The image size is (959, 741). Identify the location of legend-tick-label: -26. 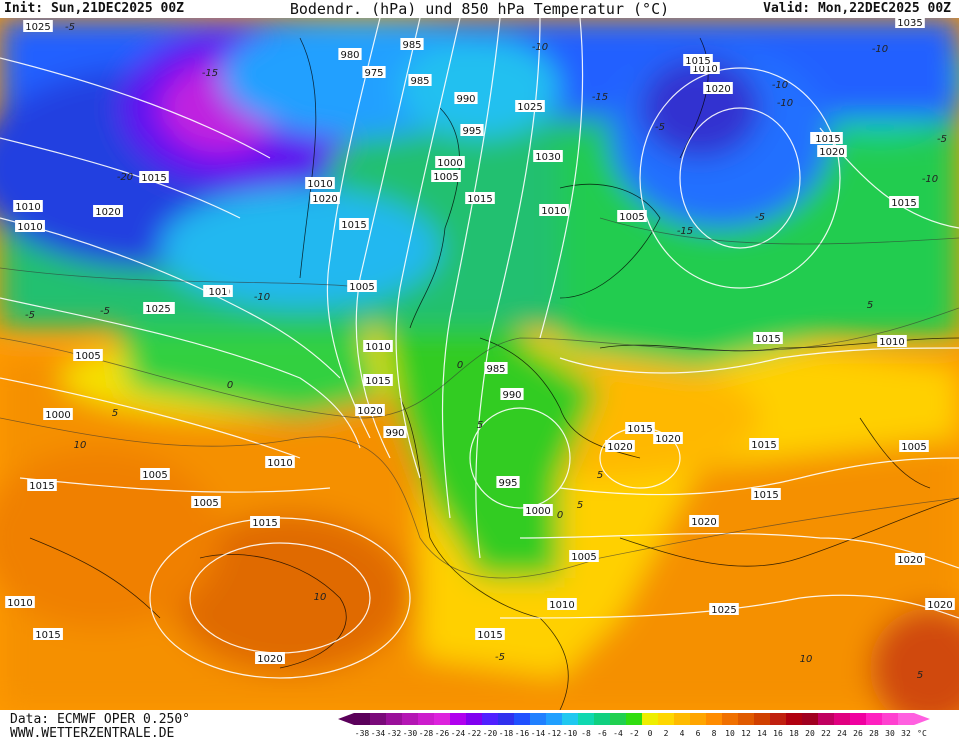
(442, 733).